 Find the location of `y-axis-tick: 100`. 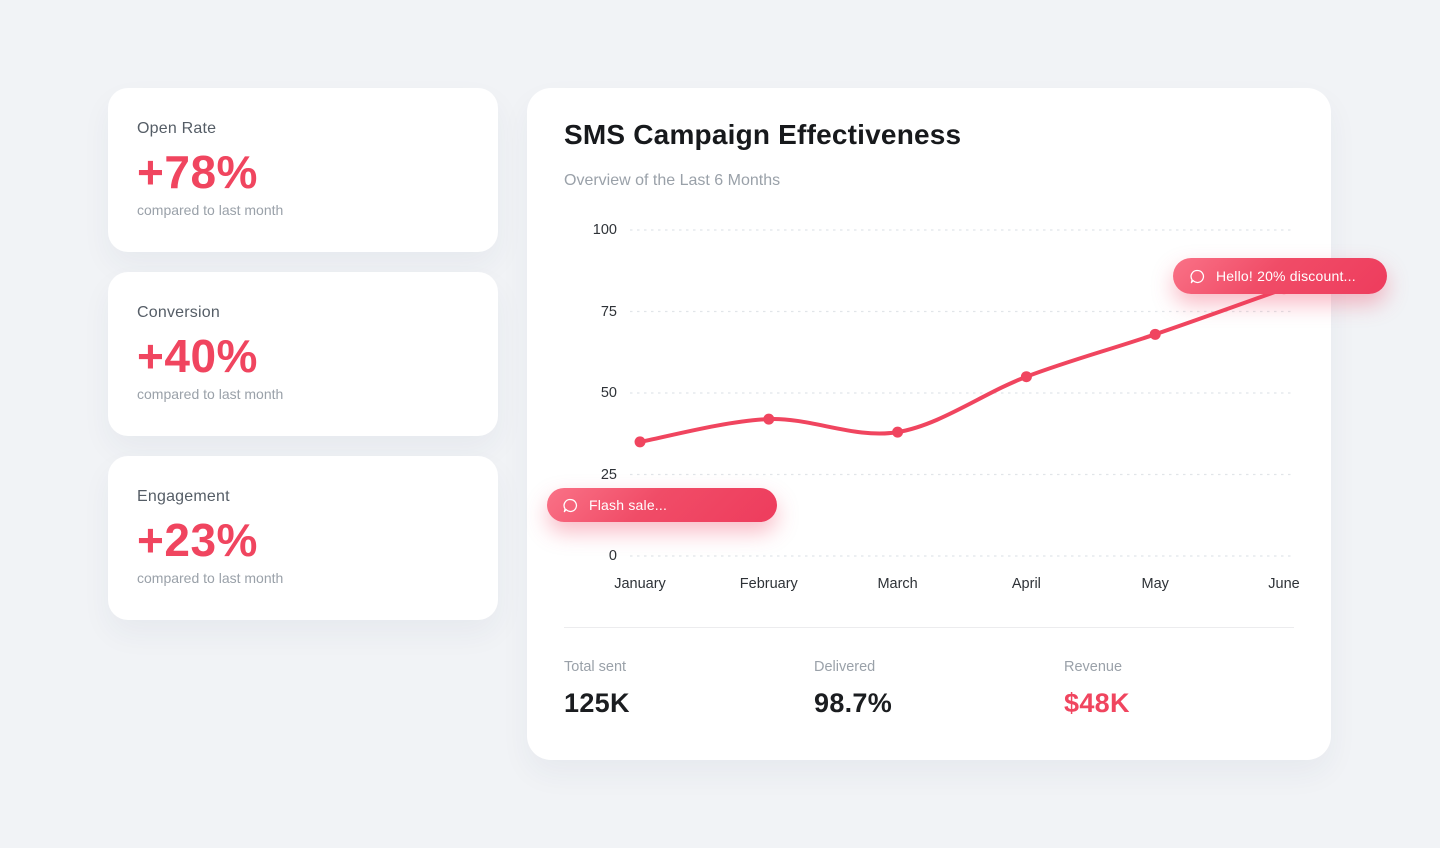

y-axis-tick: 100 is located at coordinates (604, 230).